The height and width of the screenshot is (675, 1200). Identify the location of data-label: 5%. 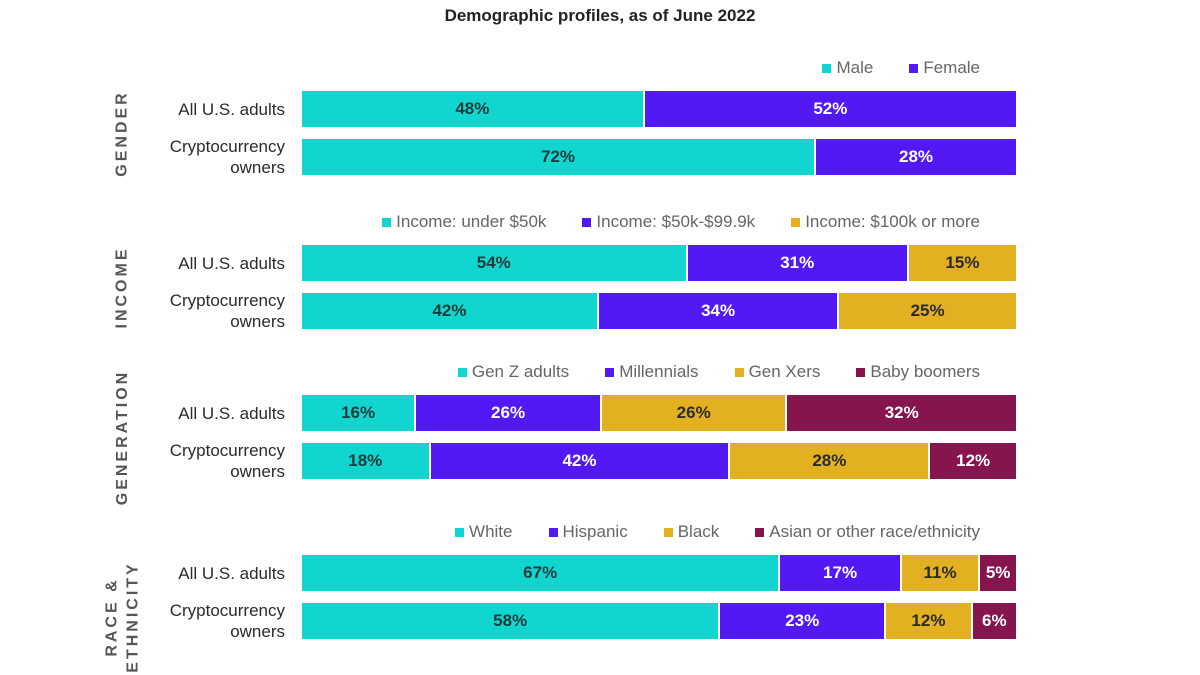
(998, 572).